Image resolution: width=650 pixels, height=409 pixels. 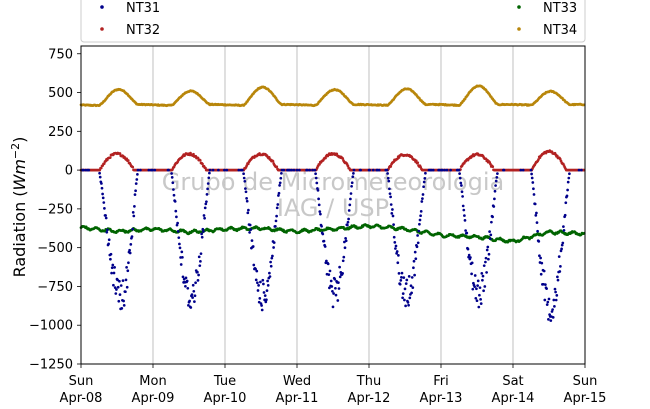 What do you see at coordinates (297, 398) in the screenshot?
I see `x-tick-date: Apr-11` at bounding box center [297, 398].